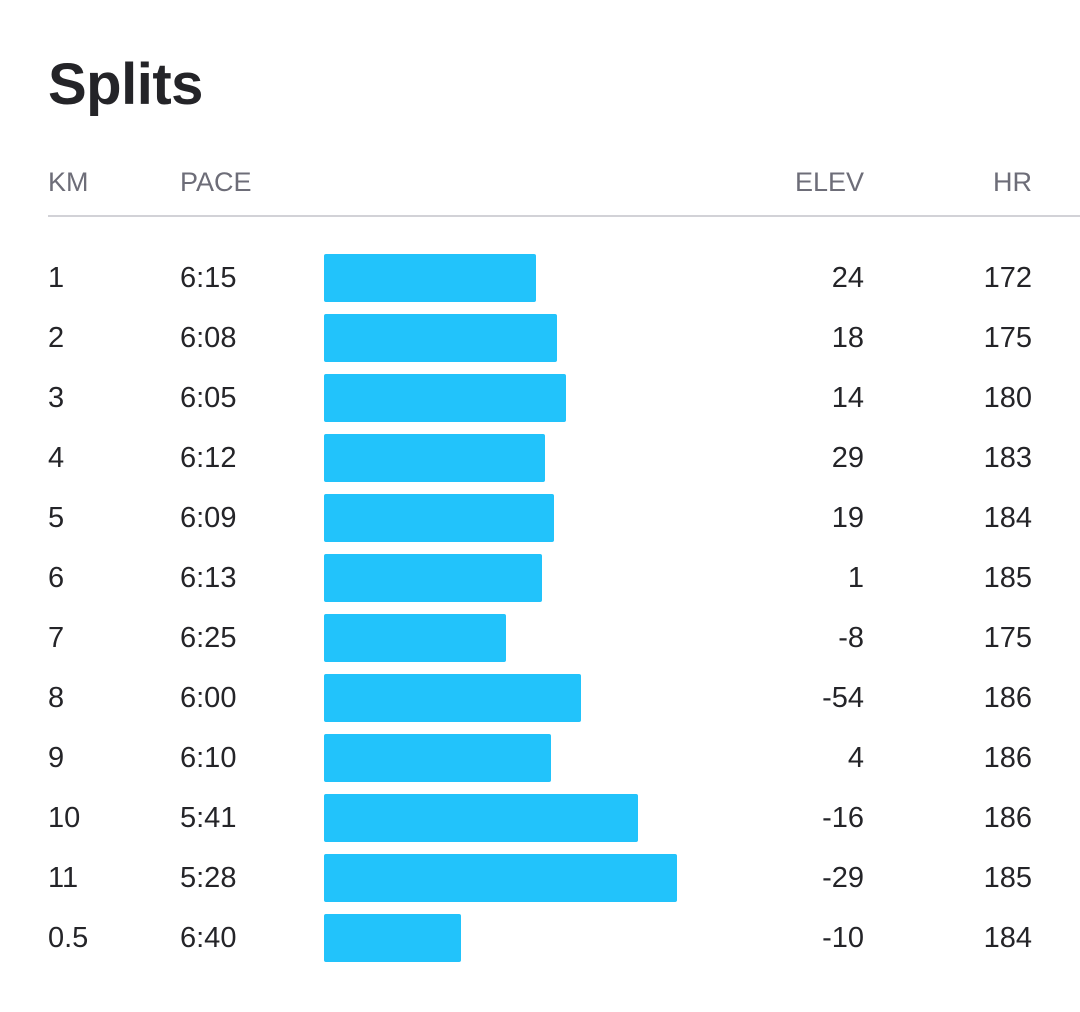  What do you see at coordinates (843, 938) in the screenshot?
I see `split-elev: -10` at bounding box center [843, 938].